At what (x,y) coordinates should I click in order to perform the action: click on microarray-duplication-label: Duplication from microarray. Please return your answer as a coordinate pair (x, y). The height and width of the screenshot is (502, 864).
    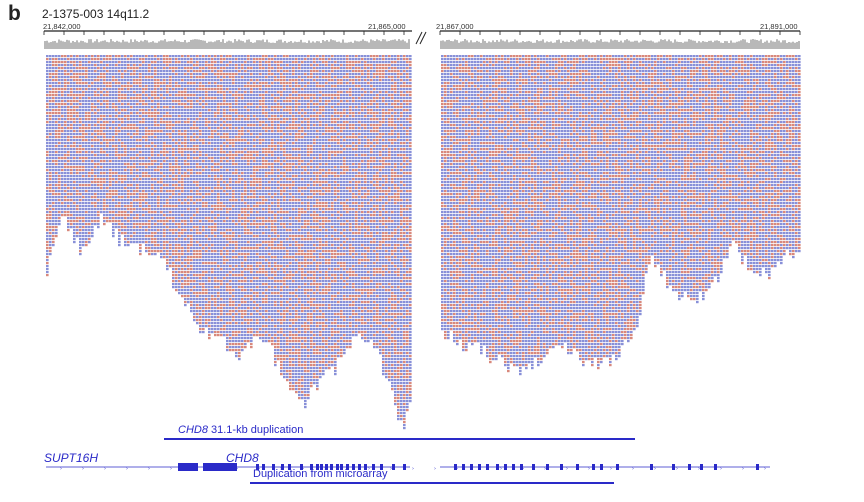
    Looking at the image, I should click on (320, 474).